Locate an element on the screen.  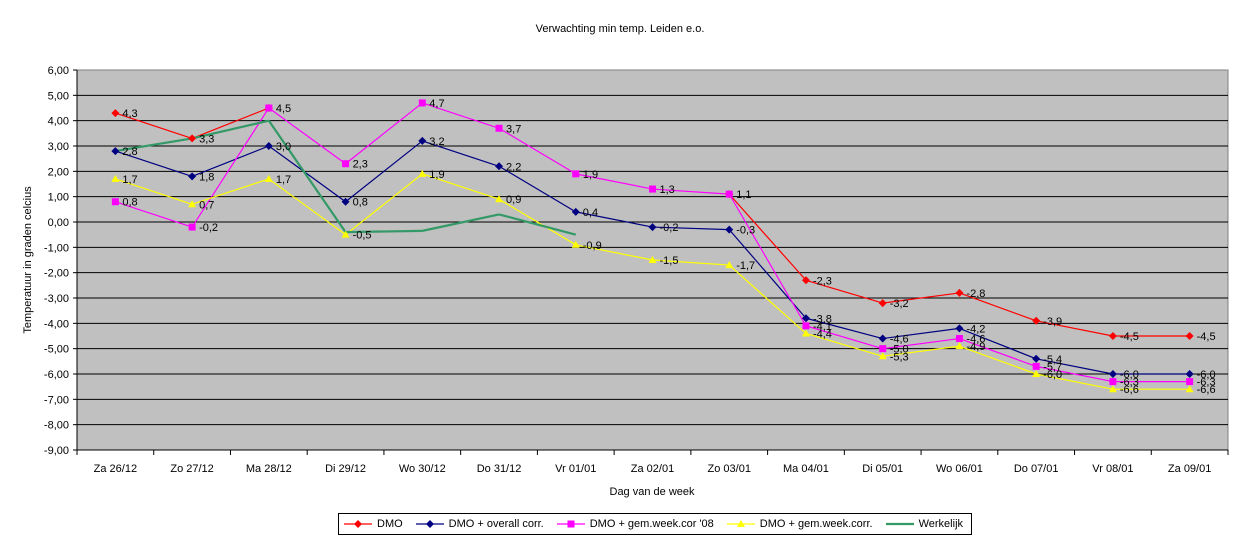
y-tick-label: 3,00 is located at coordinates (58, 147).